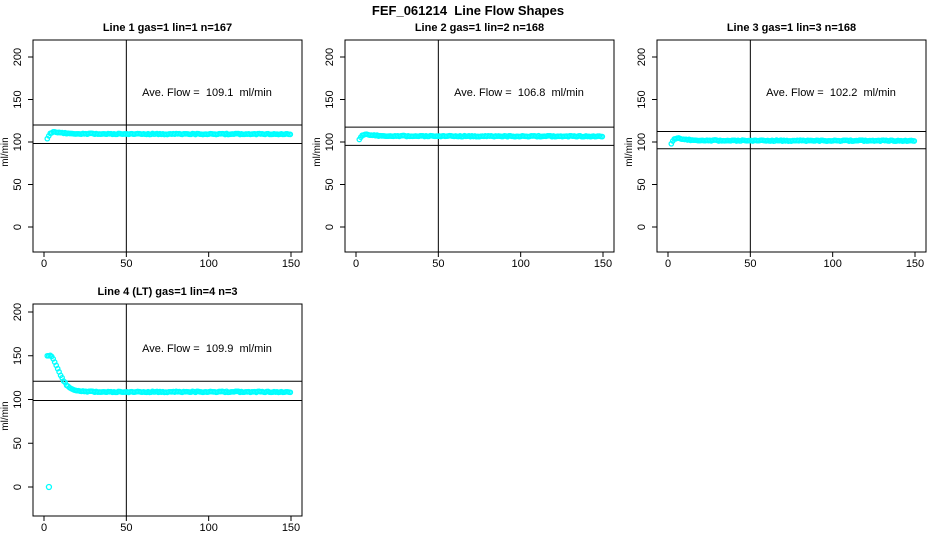 This screenshot has height=540, width=936. What do you see at coordinates (207, 93) in the screenshot?
I see `ave-flow-annotation: Ave. Flow = 109.1 ml/min` at bounding box center [207, 93].